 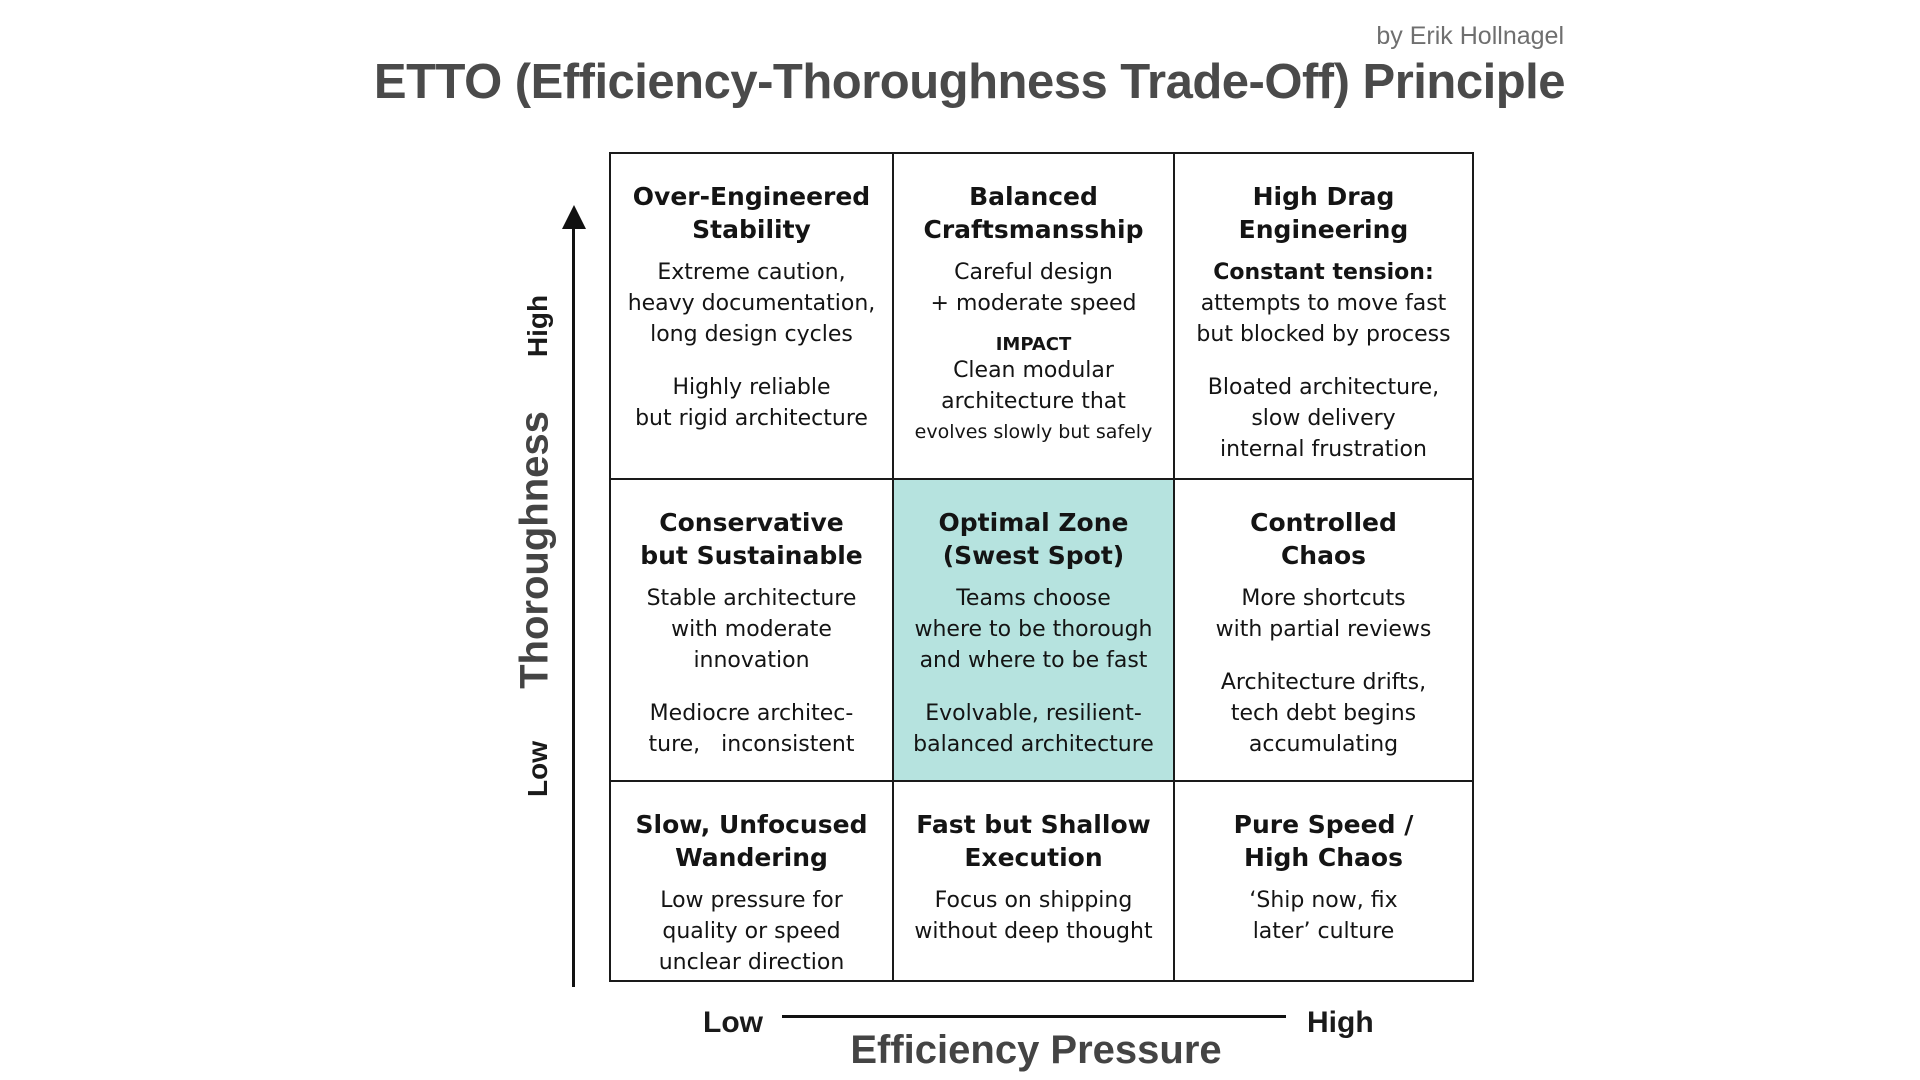 I want to click on desc-line: attempts to move fast, so click(x=1323, y=303).